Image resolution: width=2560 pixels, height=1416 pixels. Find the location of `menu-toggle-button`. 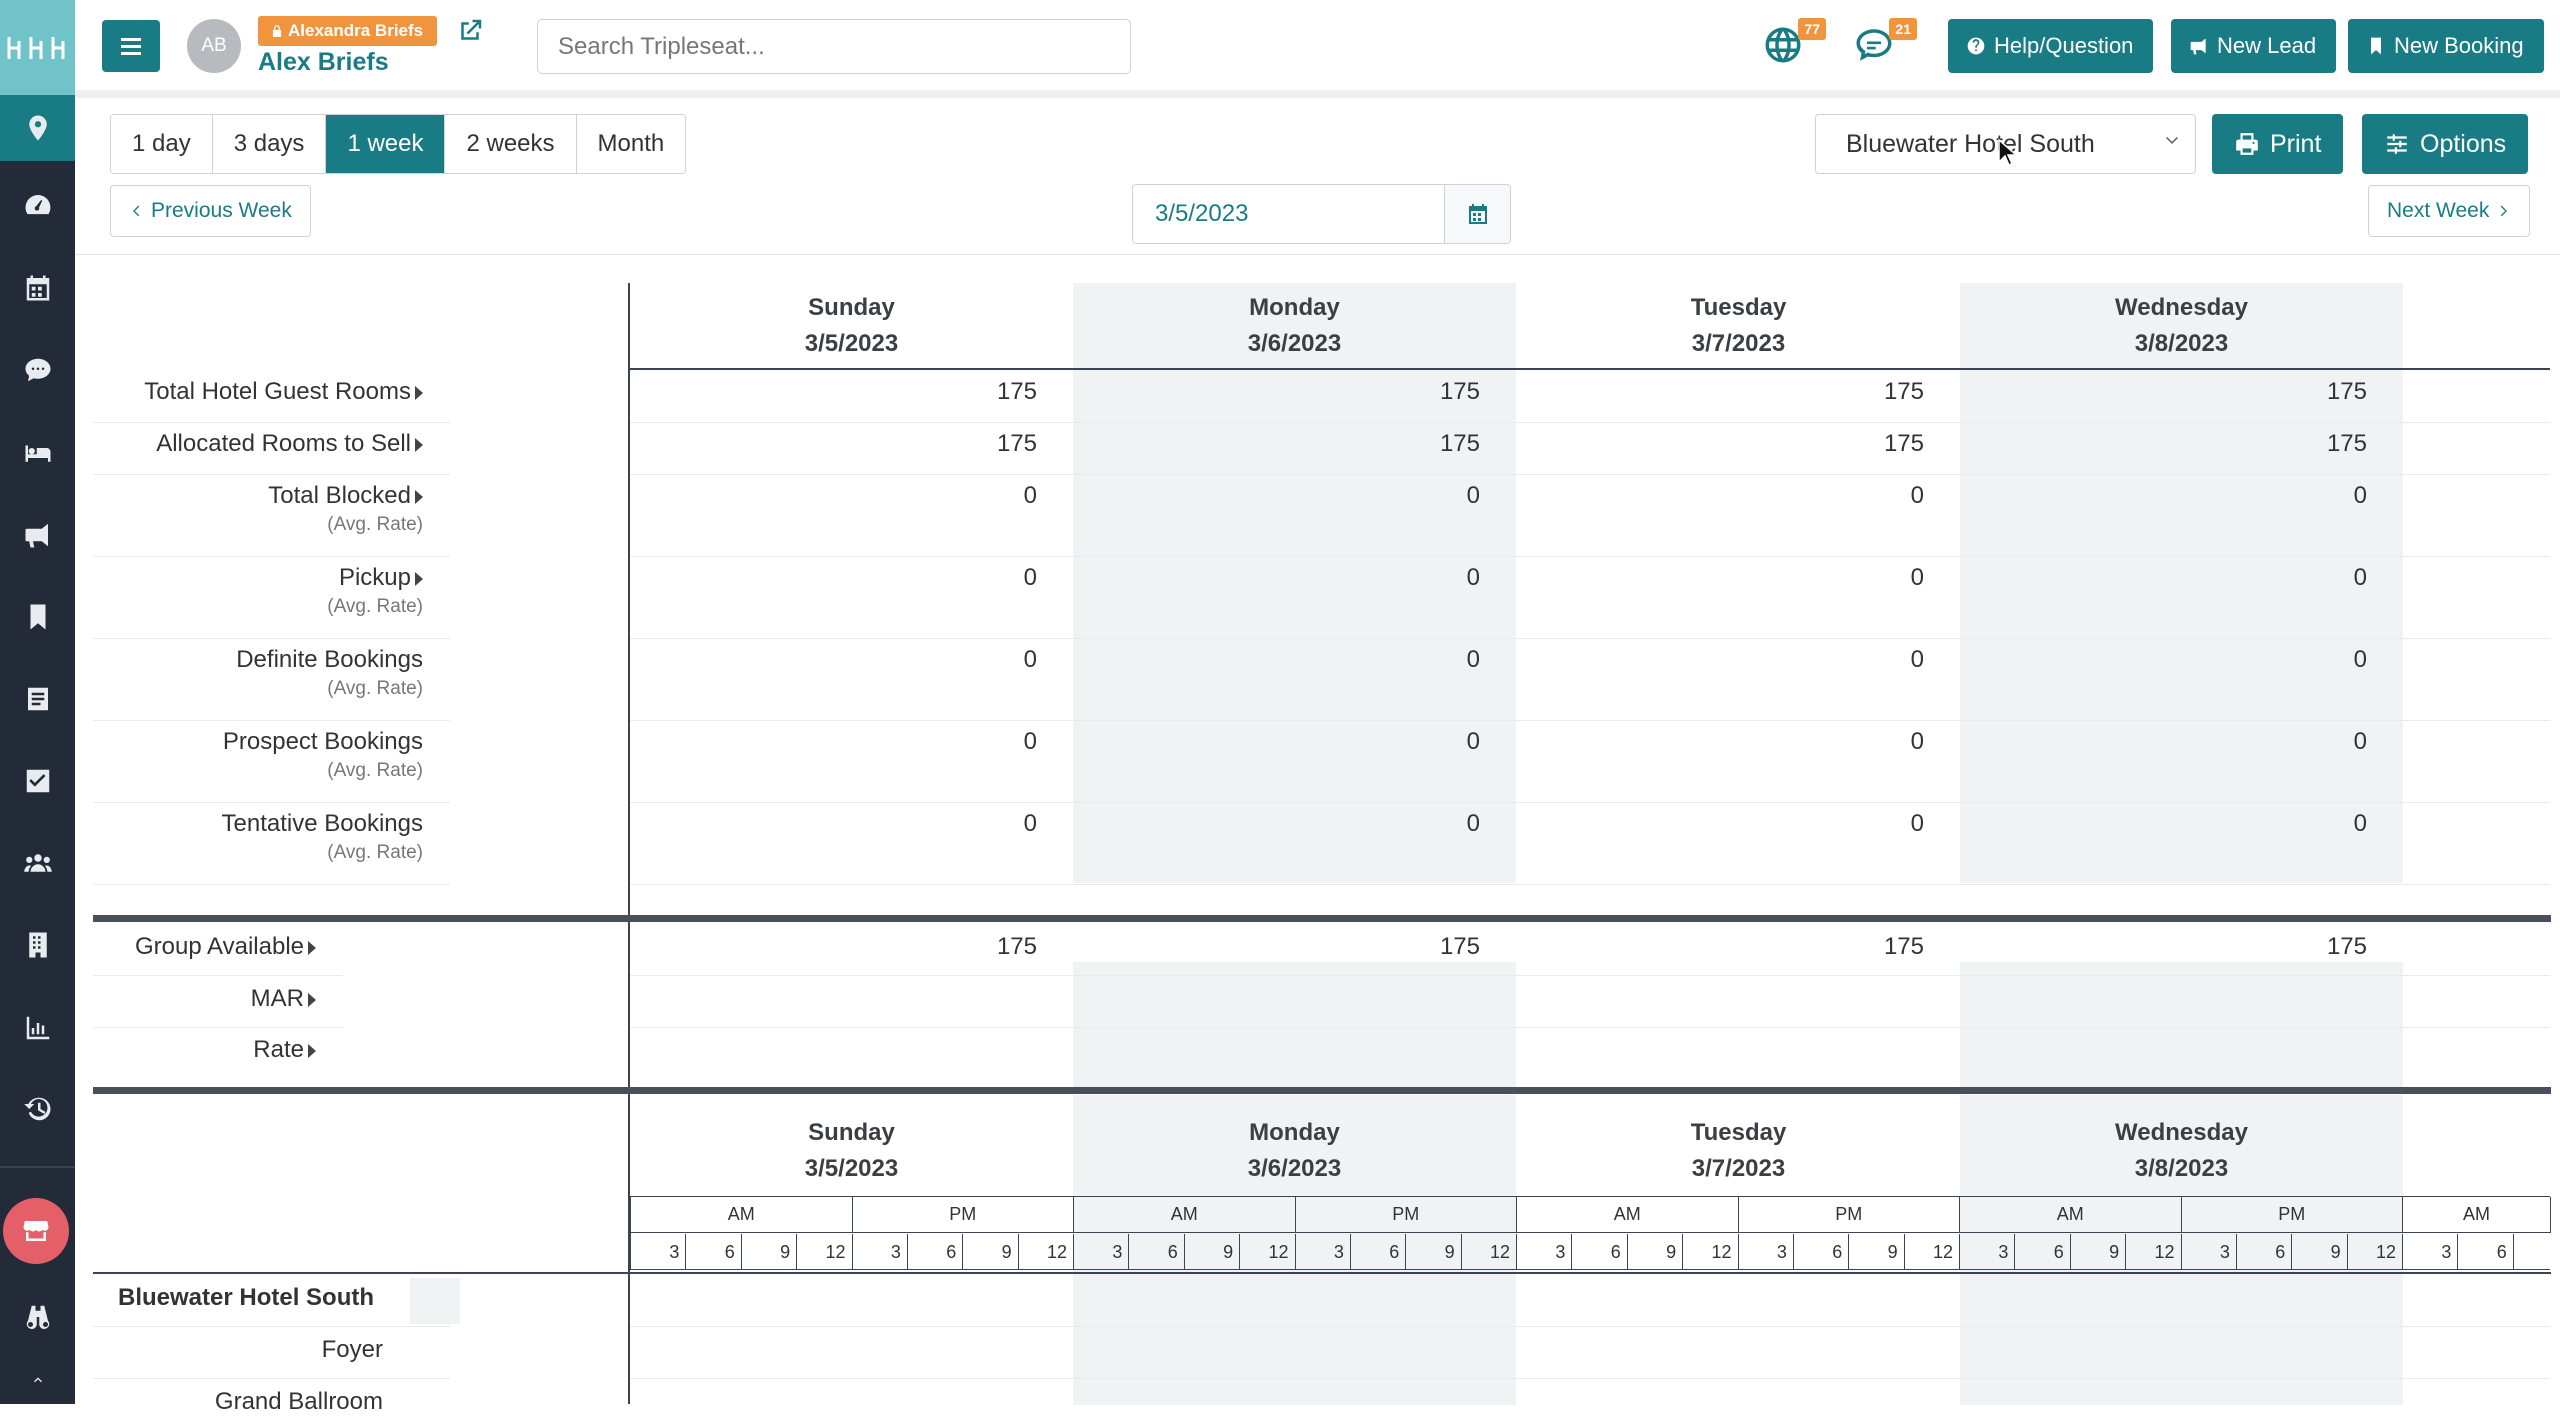

menu-toggle-button is located at coordinates (131, 46).